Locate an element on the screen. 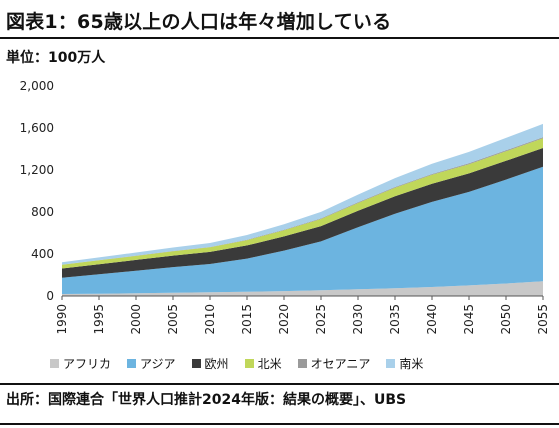 This screenshot has width=559, height=428. source-note: 出所：国際連合「世界人口推計2024年版：結果の概要」、UBS is located at coordinates (206, 400).